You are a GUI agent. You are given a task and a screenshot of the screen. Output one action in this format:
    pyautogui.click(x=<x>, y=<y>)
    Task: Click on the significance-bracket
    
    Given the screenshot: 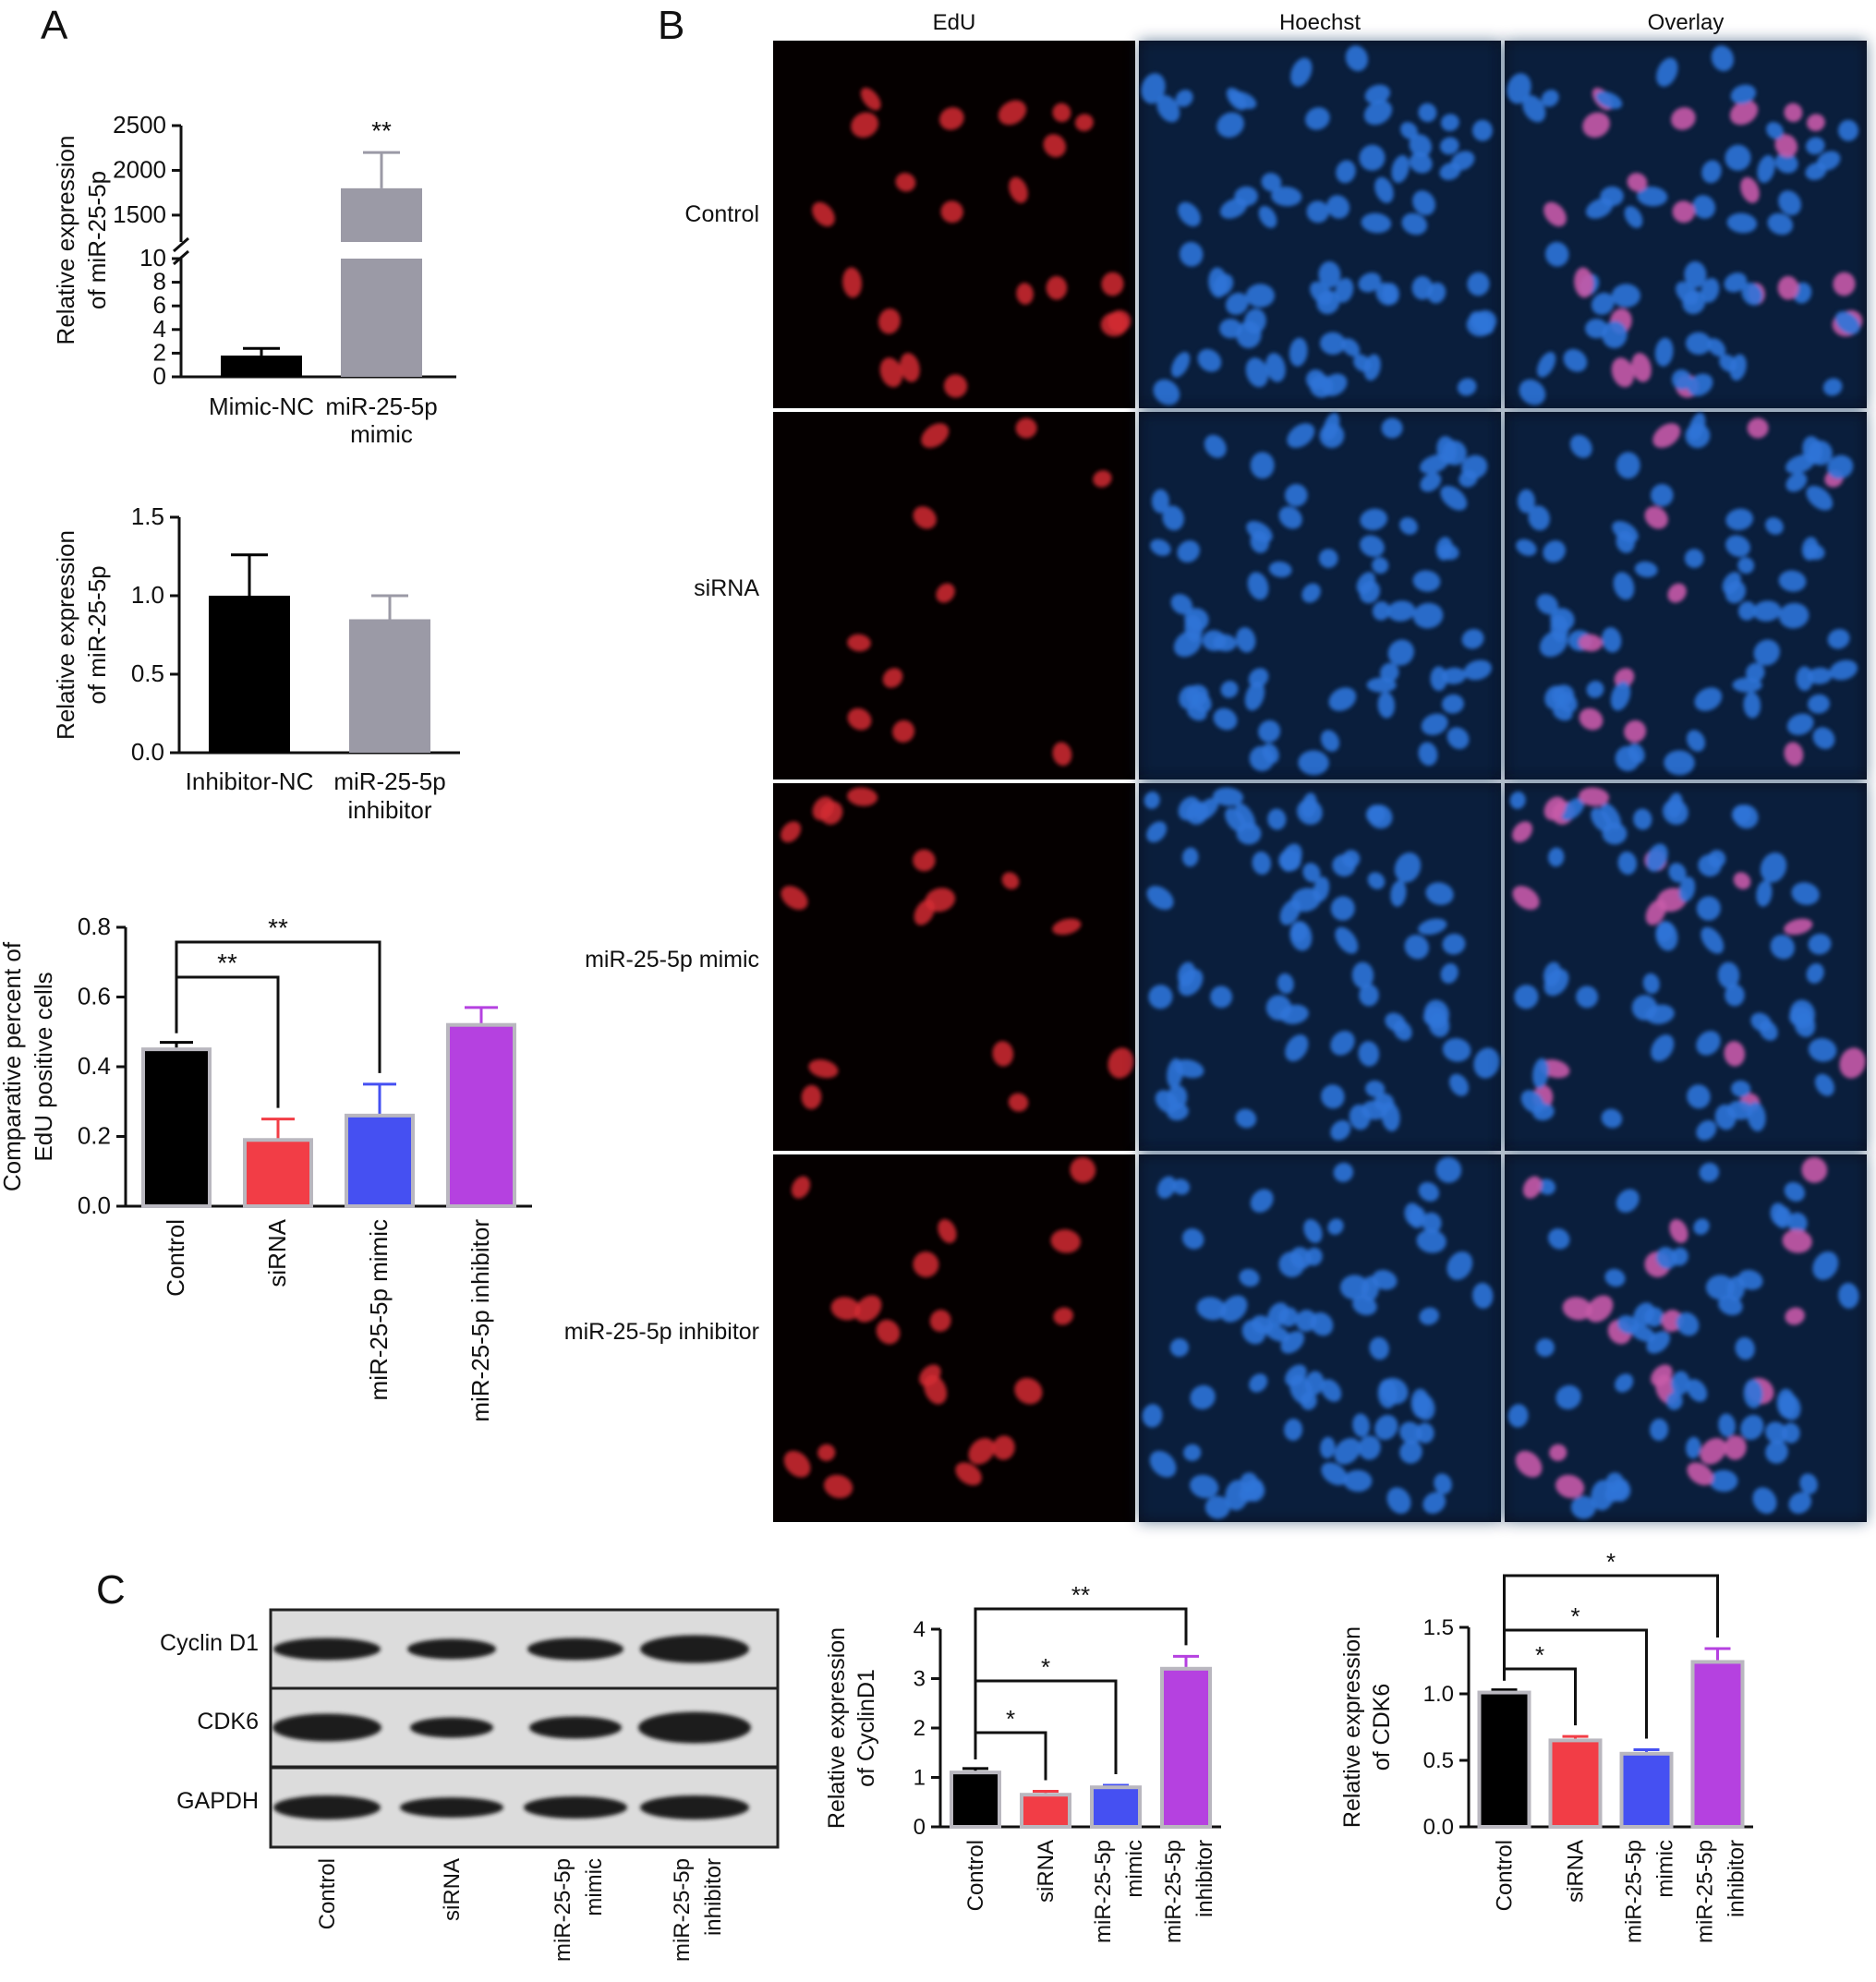 What is the action you would take?
    pyautogui.click(x=1081, y=1683)
    